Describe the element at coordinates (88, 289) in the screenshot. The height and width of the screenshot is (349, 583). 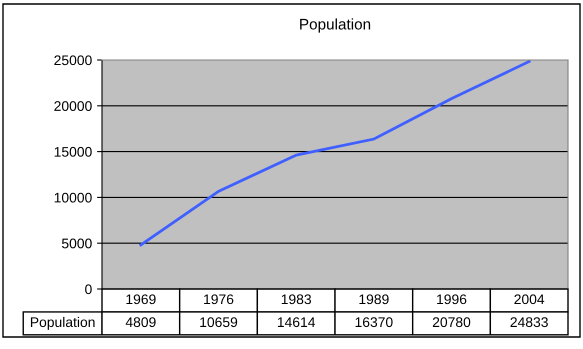
I see `y-tick-label: 0` at that location.